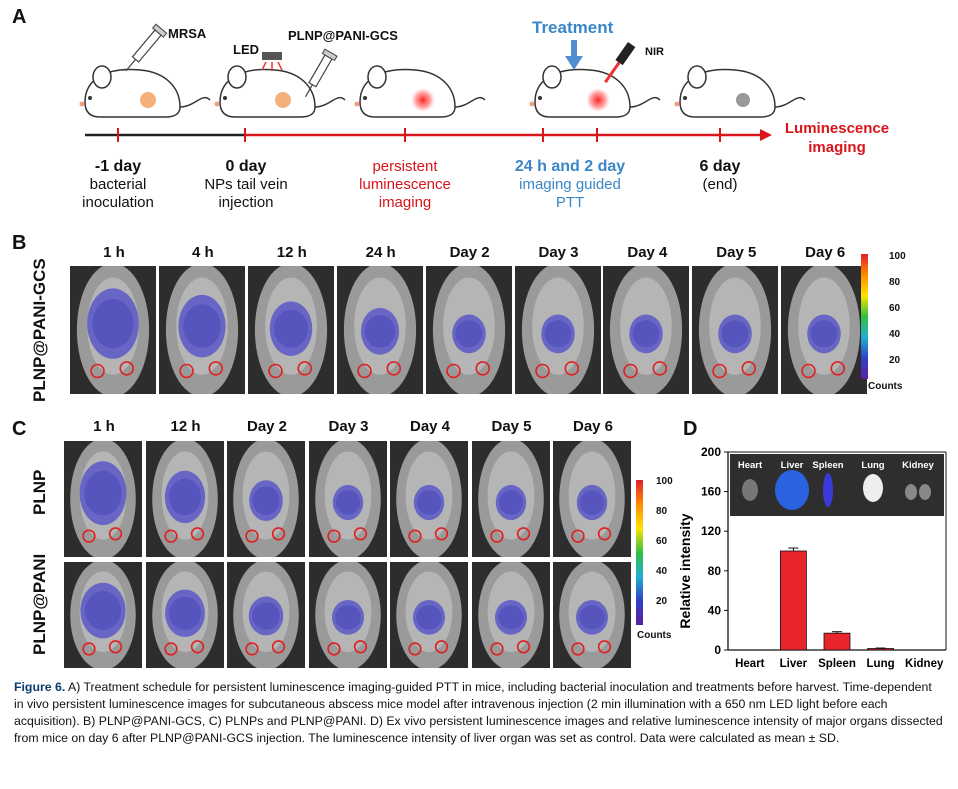 The image size is (958, 789). Describe the element at coordinates (19, 243) in the screenshot. I see `panel-b-label: B` at that location.